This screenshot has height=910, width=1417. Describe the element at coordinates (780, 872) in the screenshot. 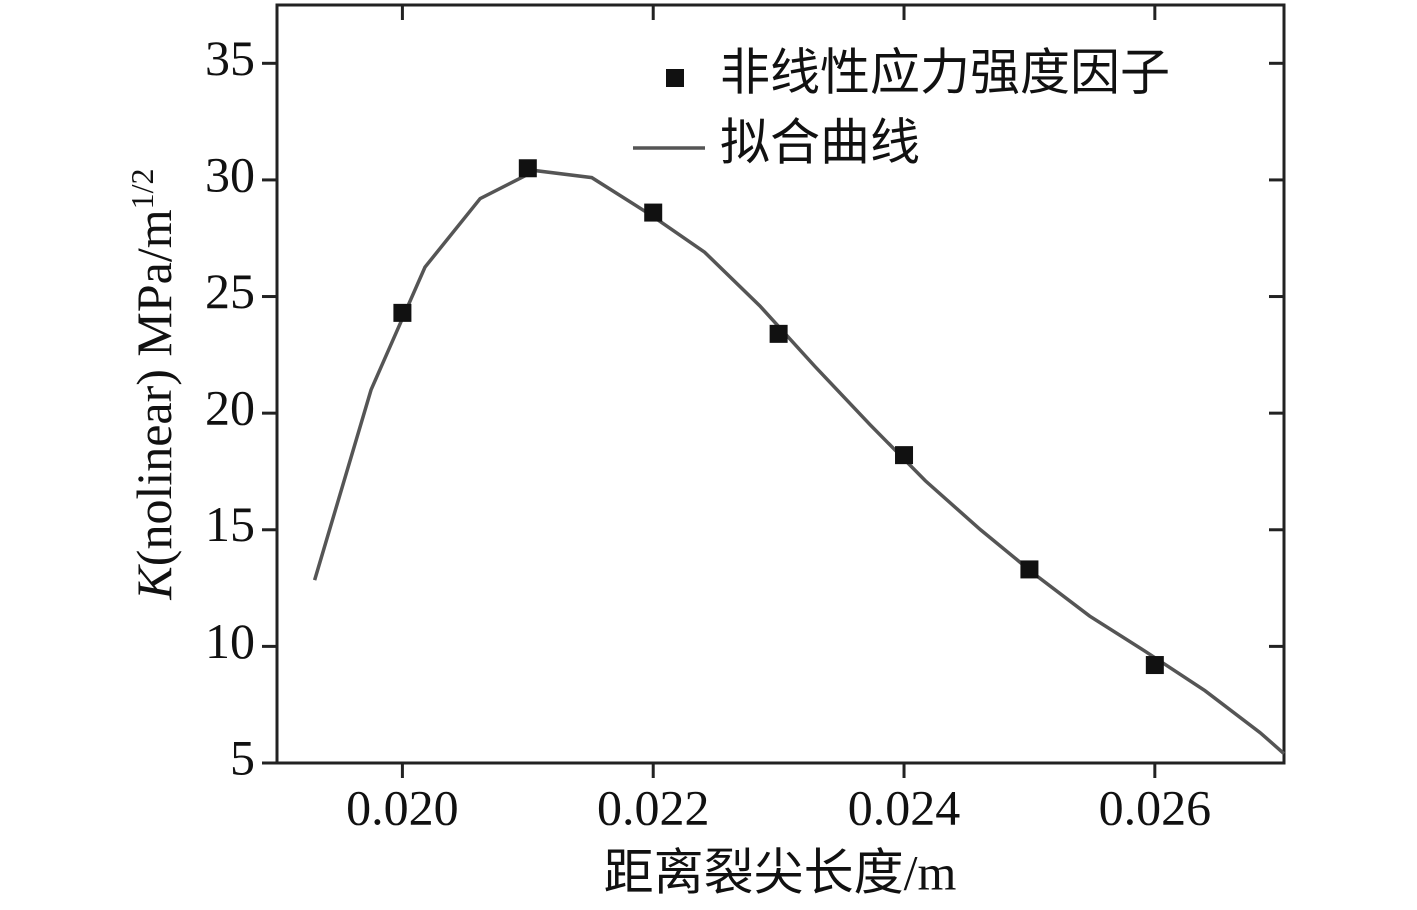

I see `x-axis-label: 距离裂尖长度/m` at that location.